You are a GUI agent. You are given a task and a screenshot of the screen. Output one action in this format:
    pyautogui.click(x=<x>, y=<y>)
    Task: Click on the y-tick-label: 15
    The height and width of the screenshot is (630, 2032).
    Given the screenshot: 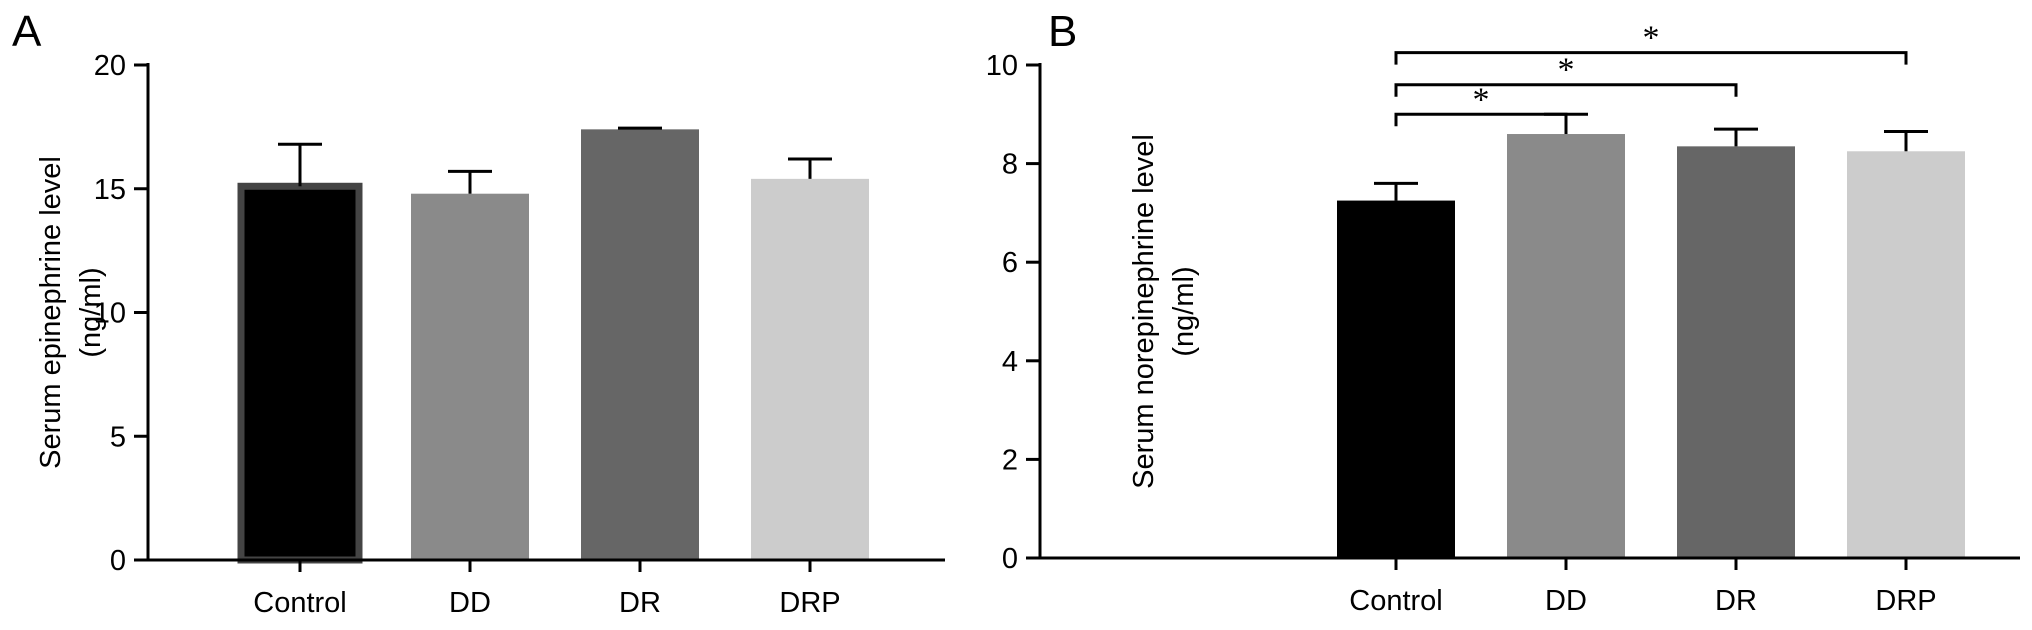 What is the action you would take?
    pyautogui.click(x=110, y=190)
    